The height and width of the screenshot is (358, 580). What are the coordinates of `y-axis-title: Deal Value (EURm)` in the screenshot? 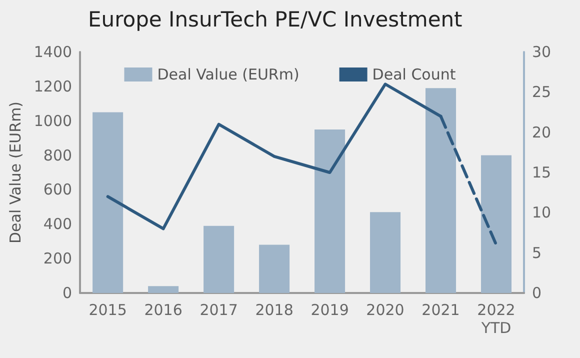 It's located at (15, 172).